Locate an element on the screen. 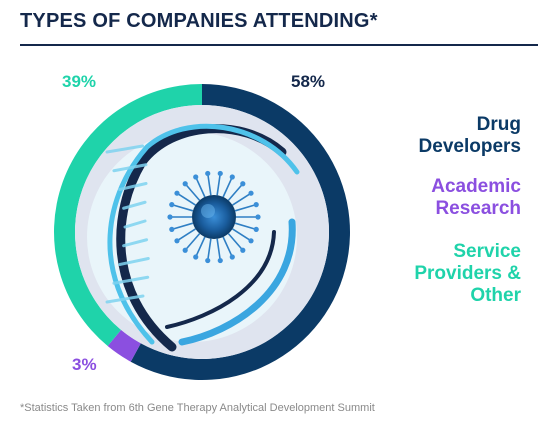 Image resolution: width=553 pixels, height=435 pixels. legend-service-providers: Service Providers & Other is located at coordinates (467, 274).